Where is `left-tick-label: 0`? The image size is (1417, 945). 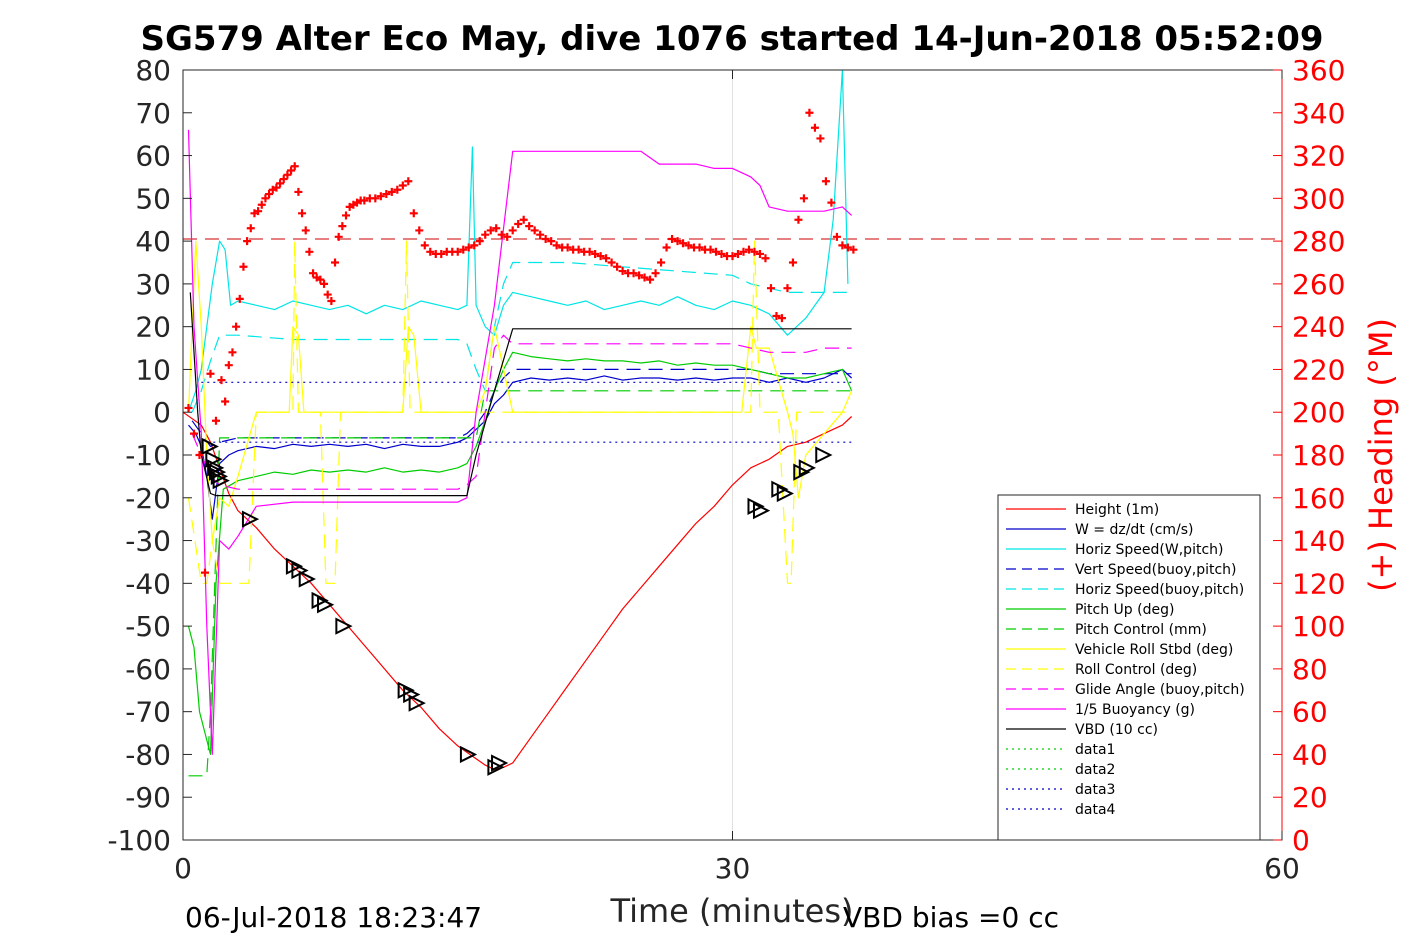
left-tick-label: 0 is located at coordinates (162, 412).